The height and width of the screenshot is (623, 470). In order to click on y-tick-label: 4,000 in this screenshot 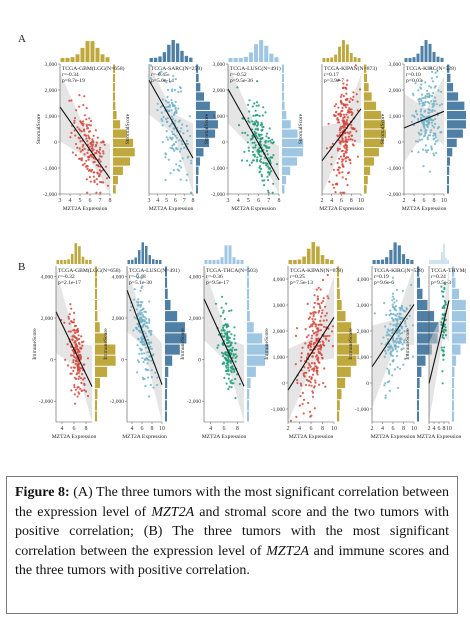, I will do `click(118, 277)`.